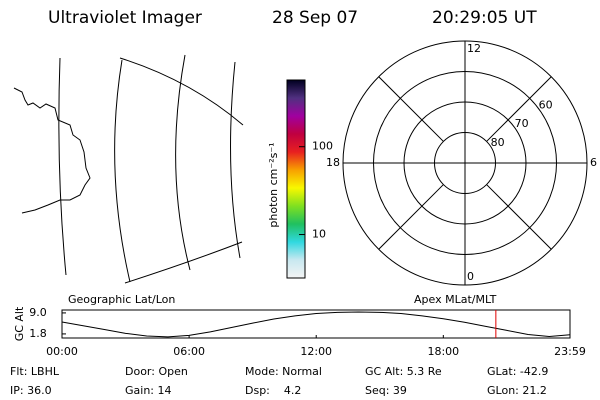 This screenshot has width=600, height=400. Describe the element at coordinates (283, 371) in the screenshot. I see `status-field: Mode: Normal` at that location.